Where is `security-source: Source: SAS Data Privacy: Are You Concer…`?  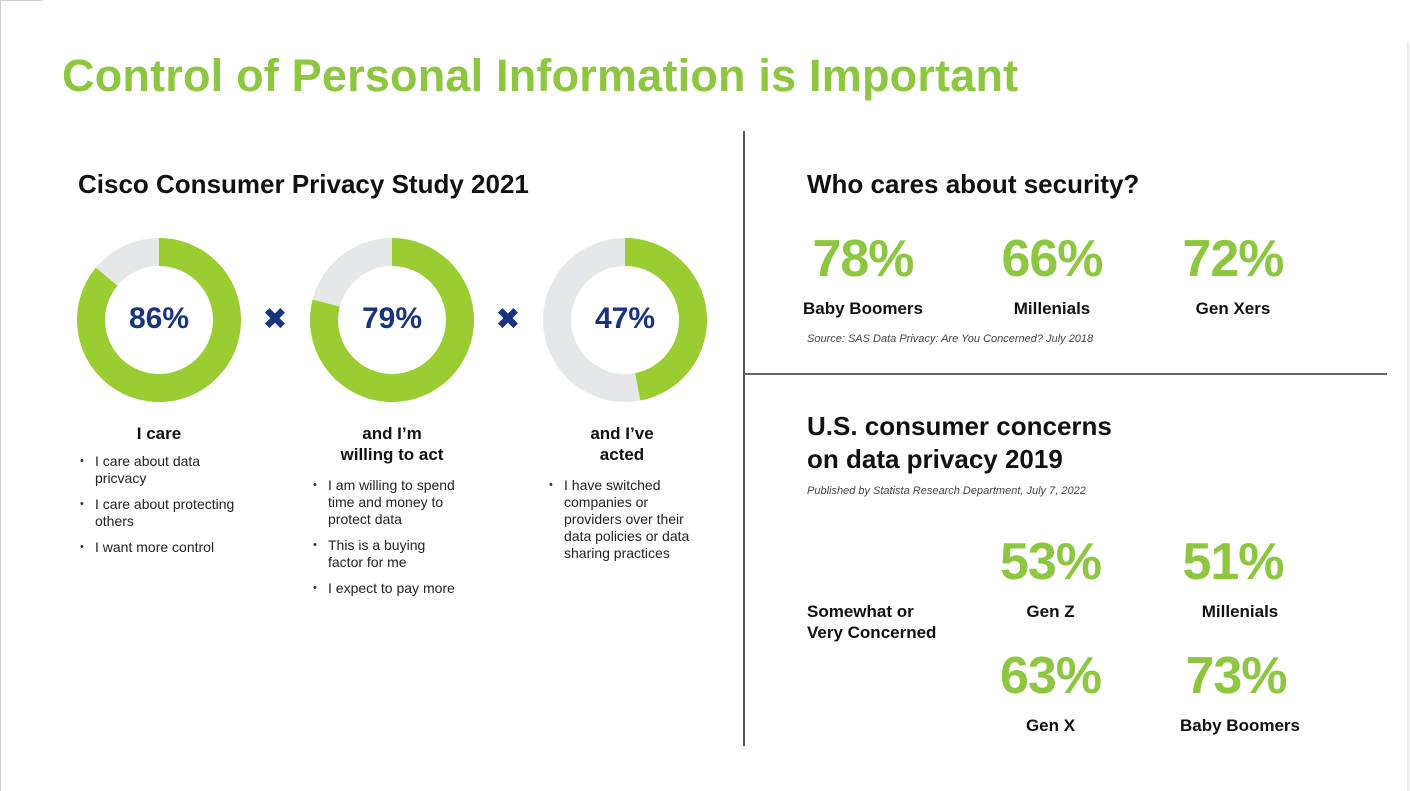 security-source: Source: SAS Data Privacy: Are You Concer… is located at coordinates (950, 339).